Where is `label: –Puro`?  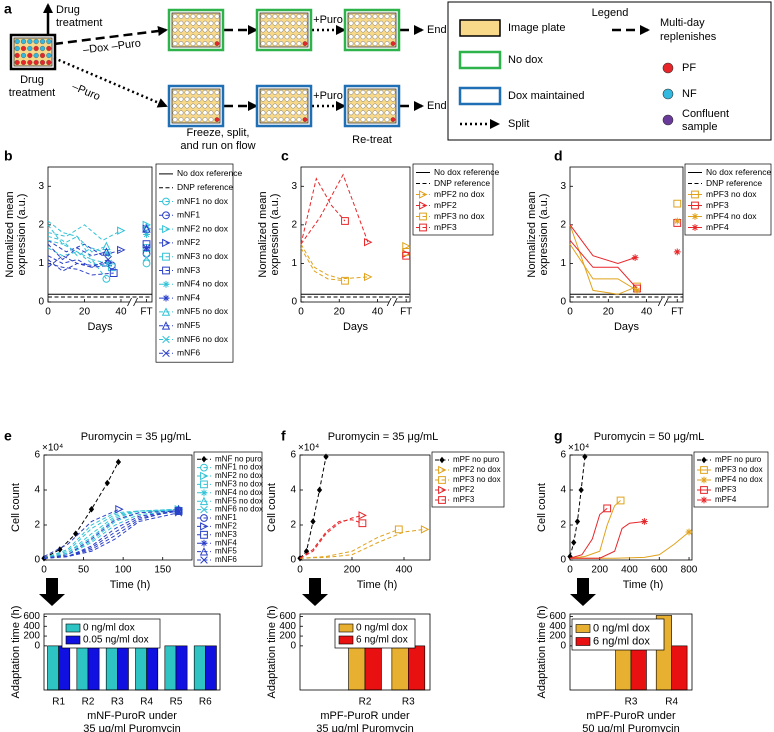
label: –Puro is located at coordinates (86, 92).